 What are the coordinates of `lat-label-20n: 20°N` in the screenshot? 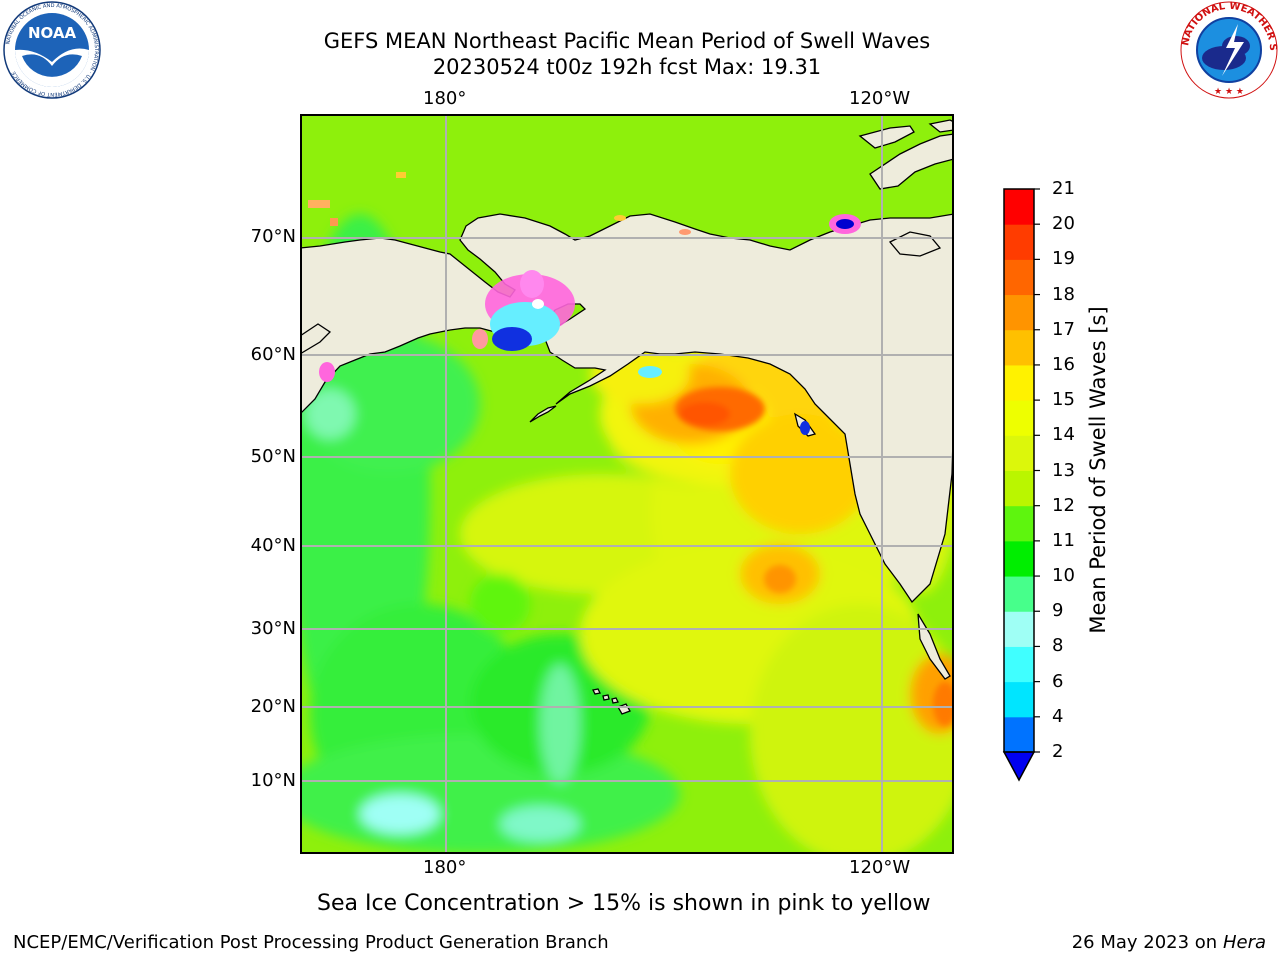 It's located at (273, 706).